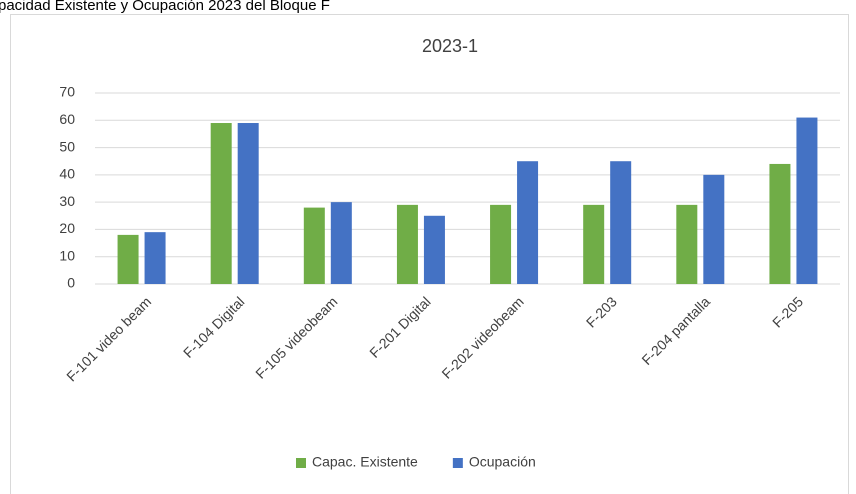 The height and width of the screenshot is (494, 856). I want to click on y-tick-label: 50, so click(67, 146).